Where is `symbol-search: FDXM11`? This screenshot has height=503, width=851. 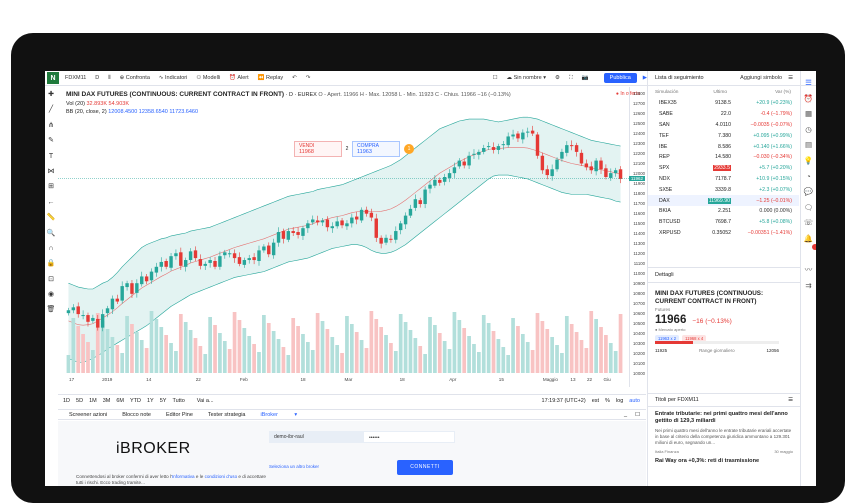
symbol-search: FDXM11 is located at coordinates (76, 78).